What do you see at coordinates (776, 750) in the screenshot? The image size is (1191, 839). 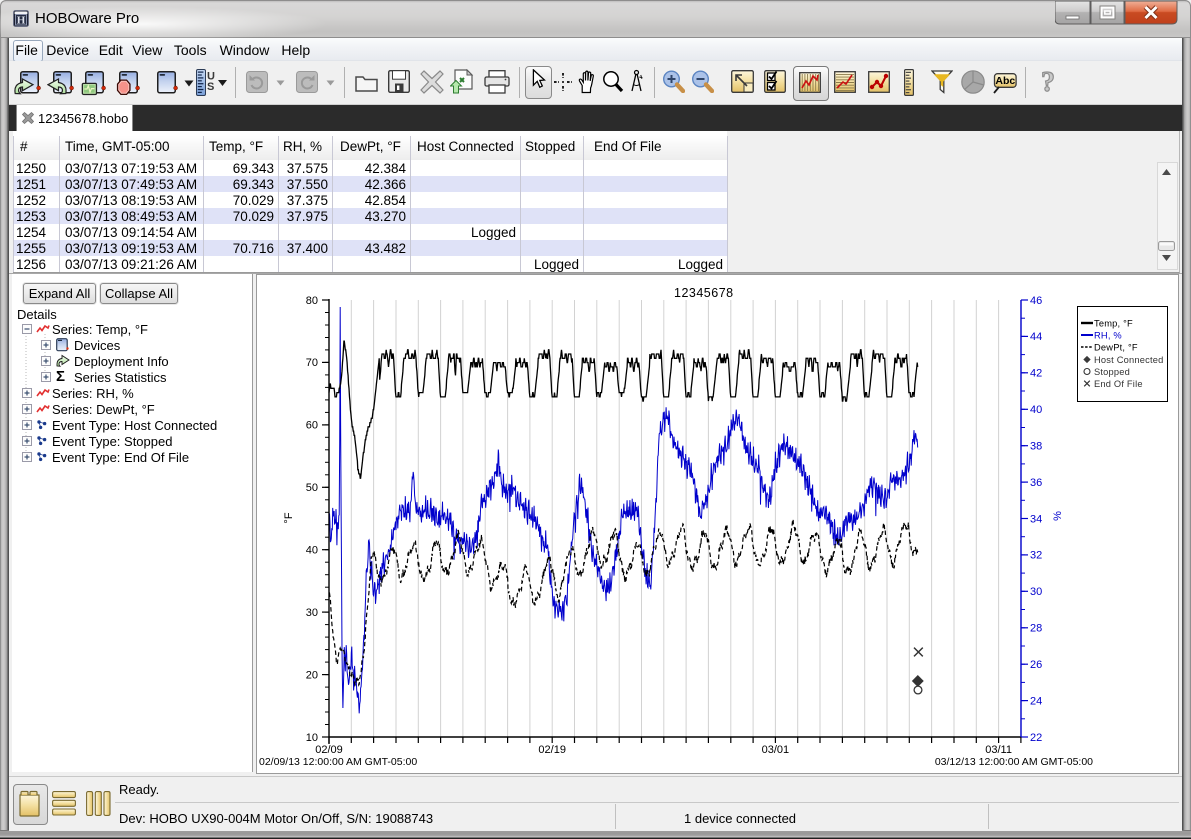 I see `svg-text: 03/01` at bounding box center [776, 750].